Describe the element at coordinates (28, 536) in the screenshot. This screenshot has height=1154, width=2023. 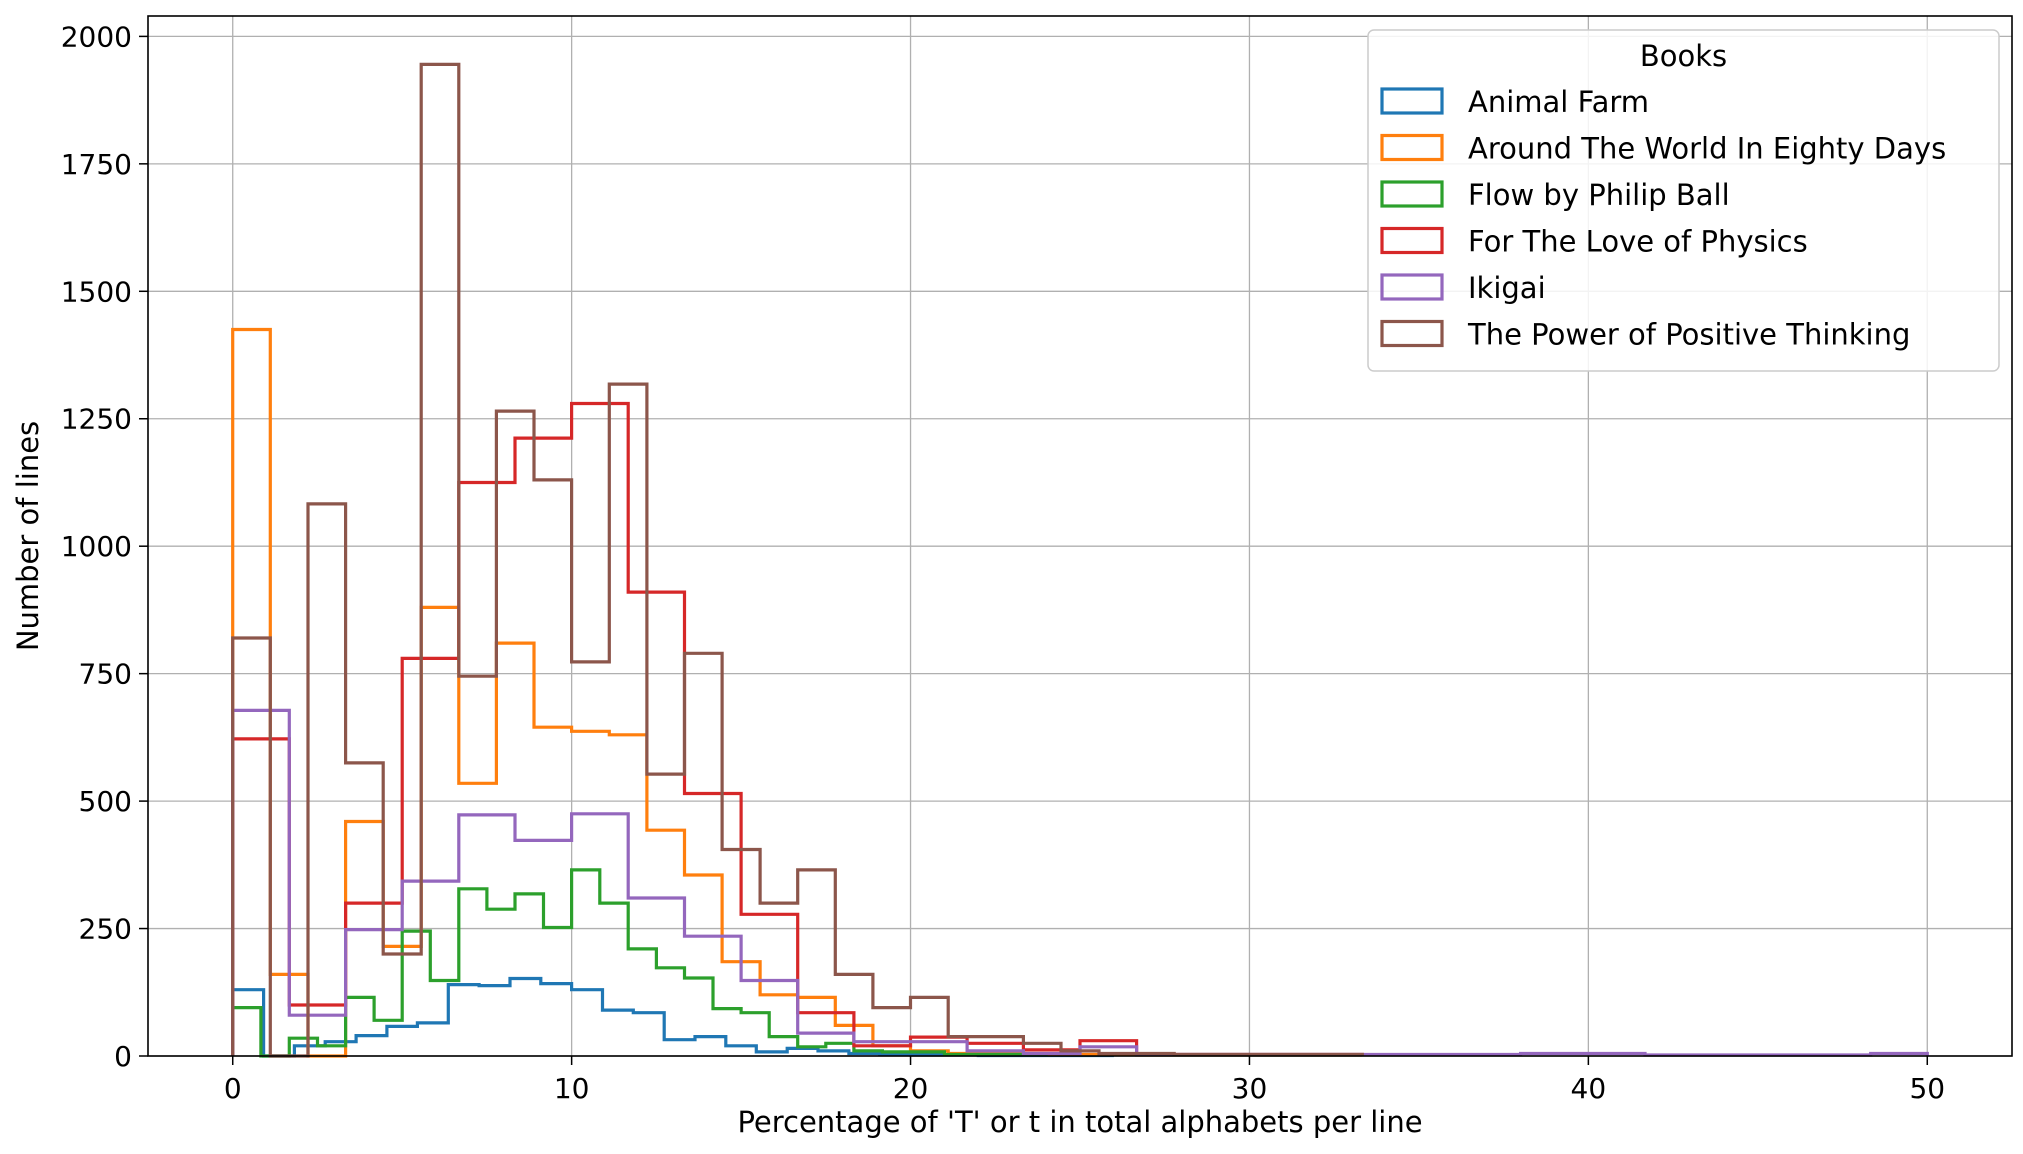
I see `y-axis-label: Number of lines` at that location.